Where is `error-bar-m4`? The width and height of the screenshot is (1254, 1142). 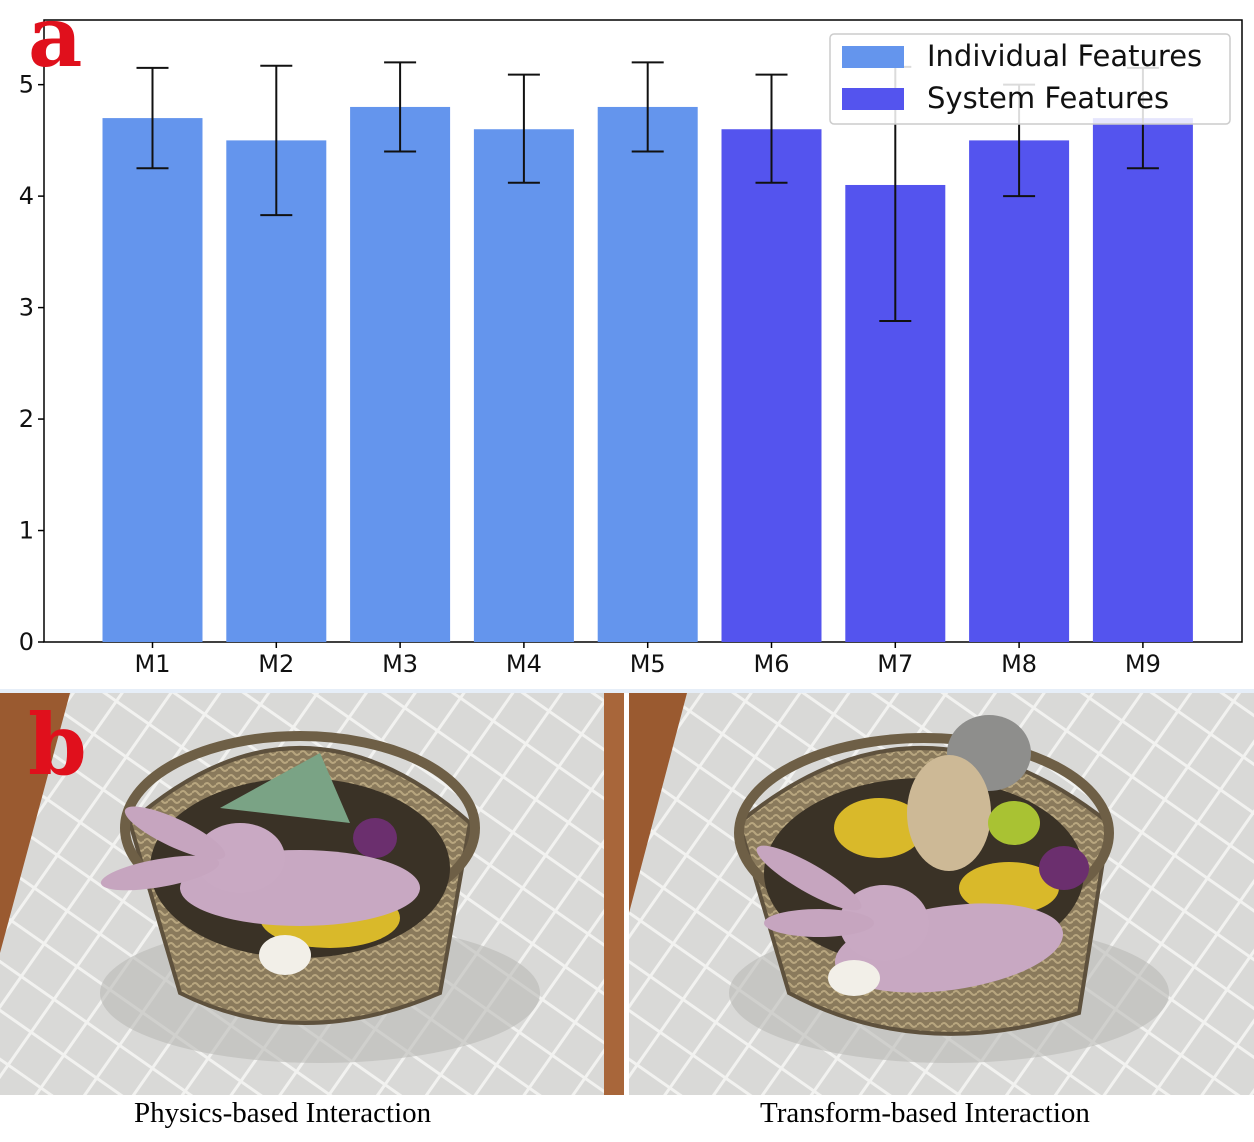
error-bar-m4 is located at coordinates (523, 128).